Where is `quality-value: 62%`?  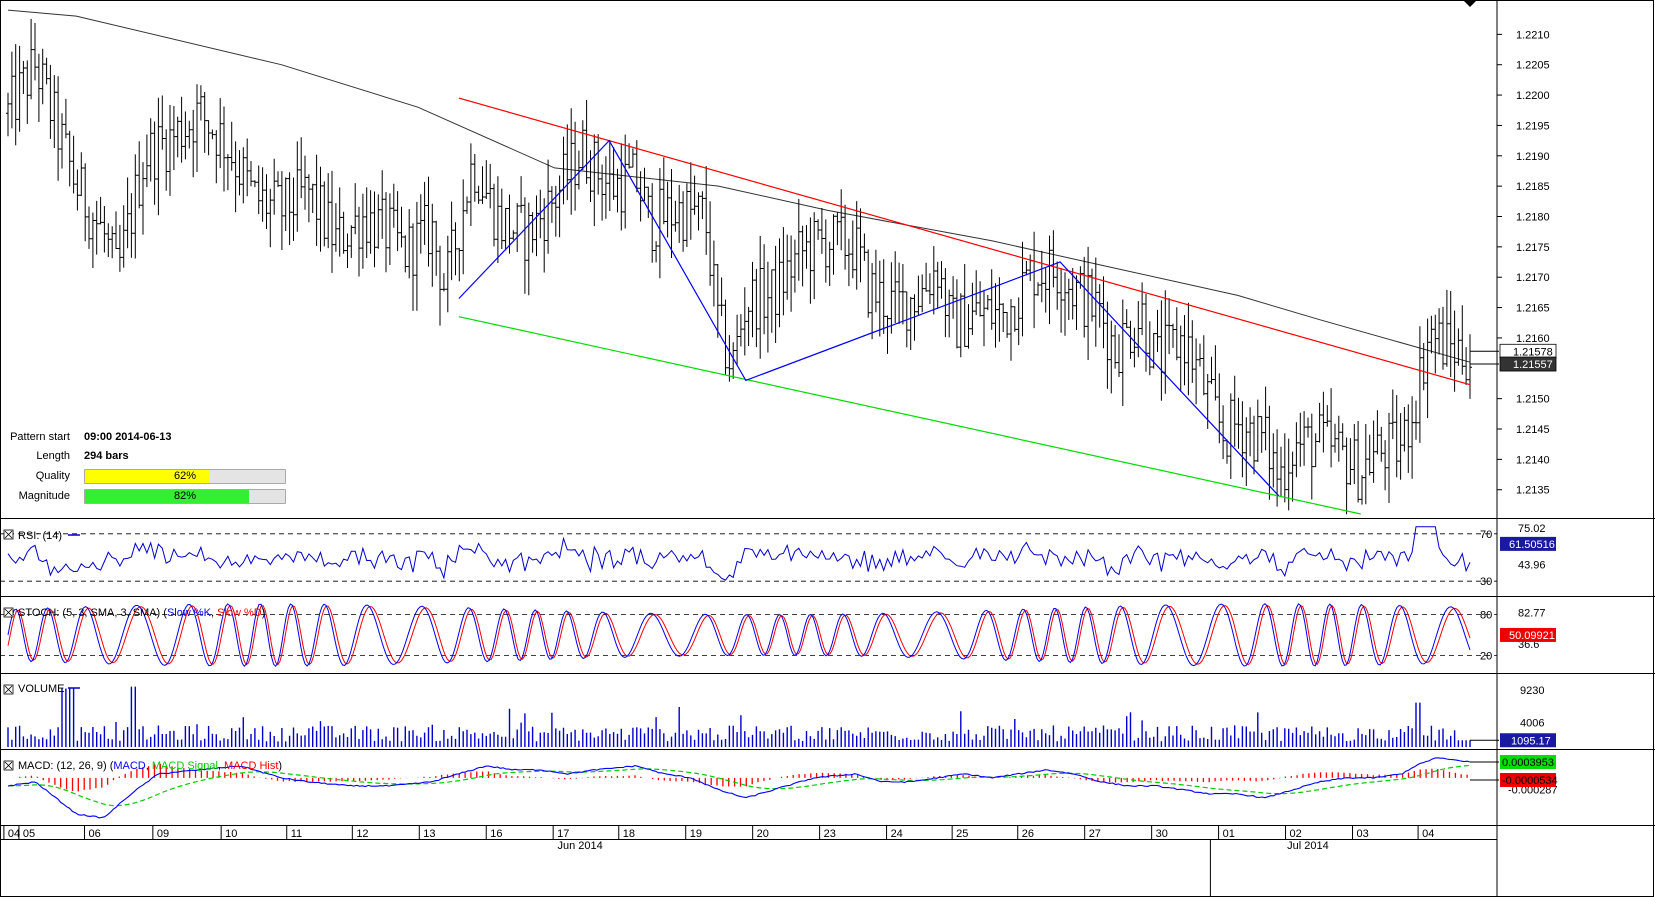
quality-value: 62% is located at coordinates (185, 476).